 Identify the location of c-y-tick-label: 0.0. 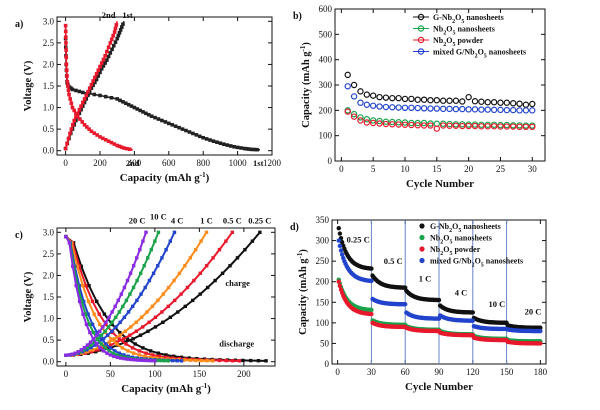
(49, 362).